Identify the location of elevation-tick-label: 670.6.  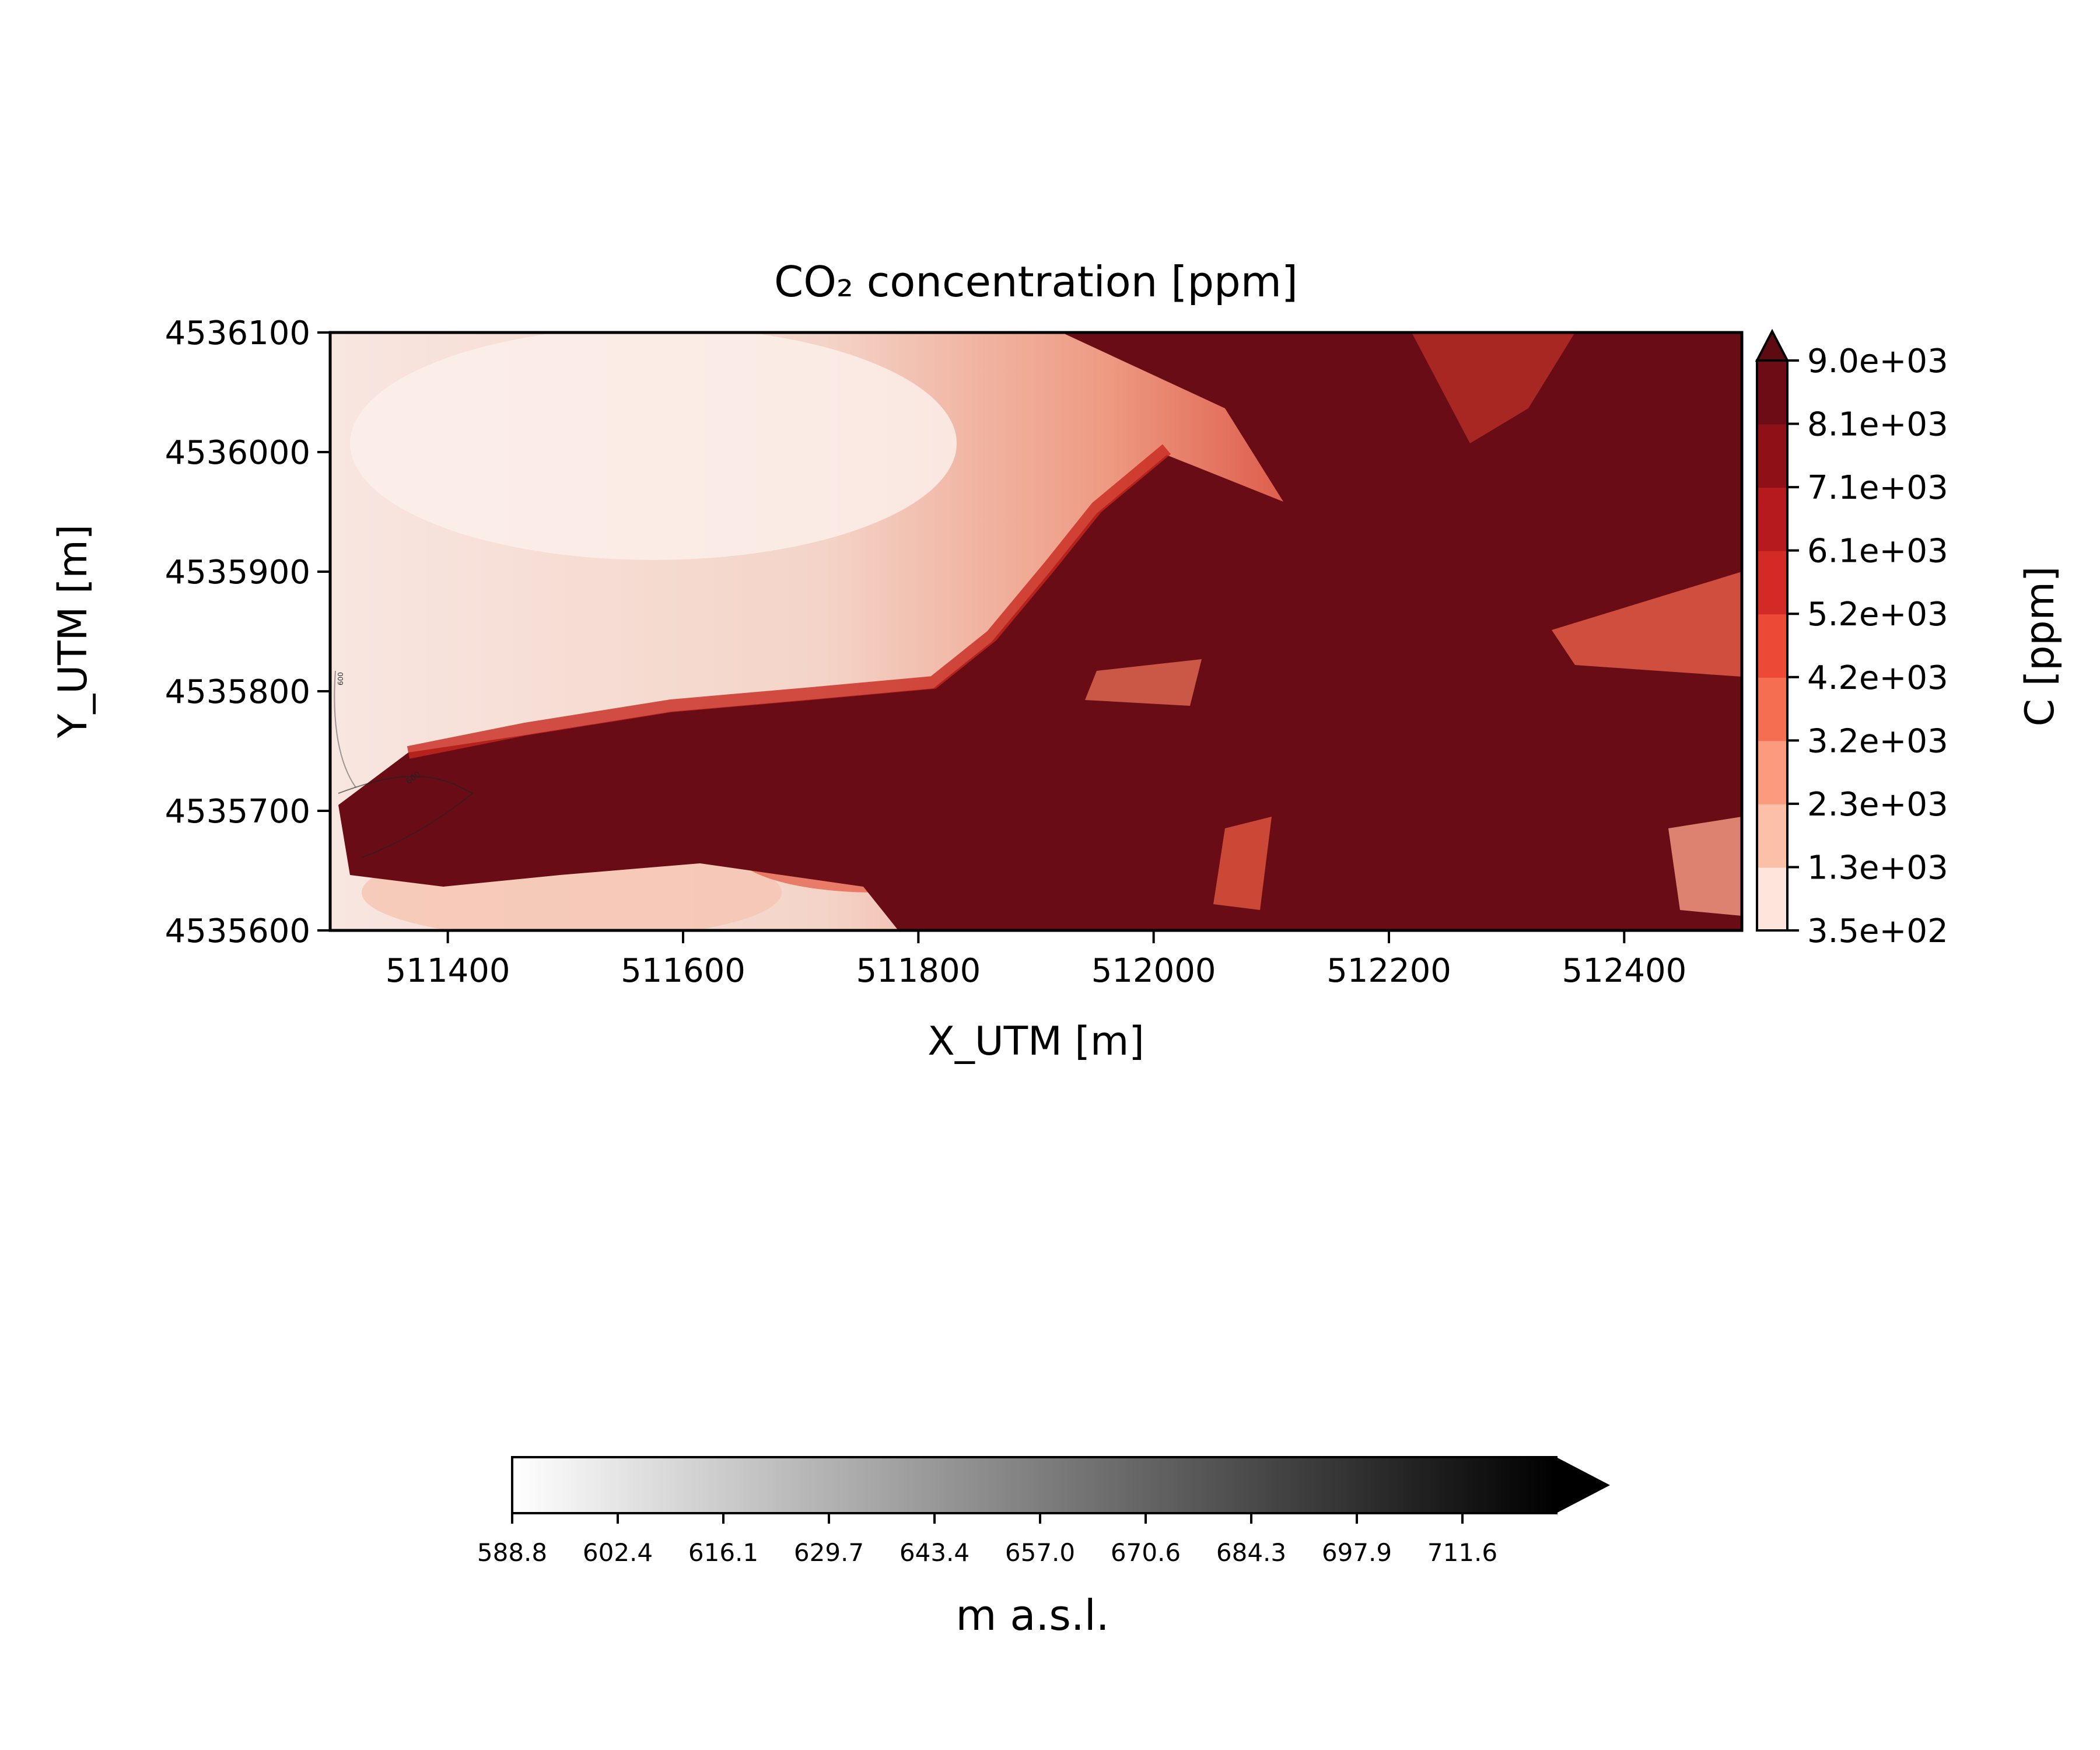
(1146, 1552).